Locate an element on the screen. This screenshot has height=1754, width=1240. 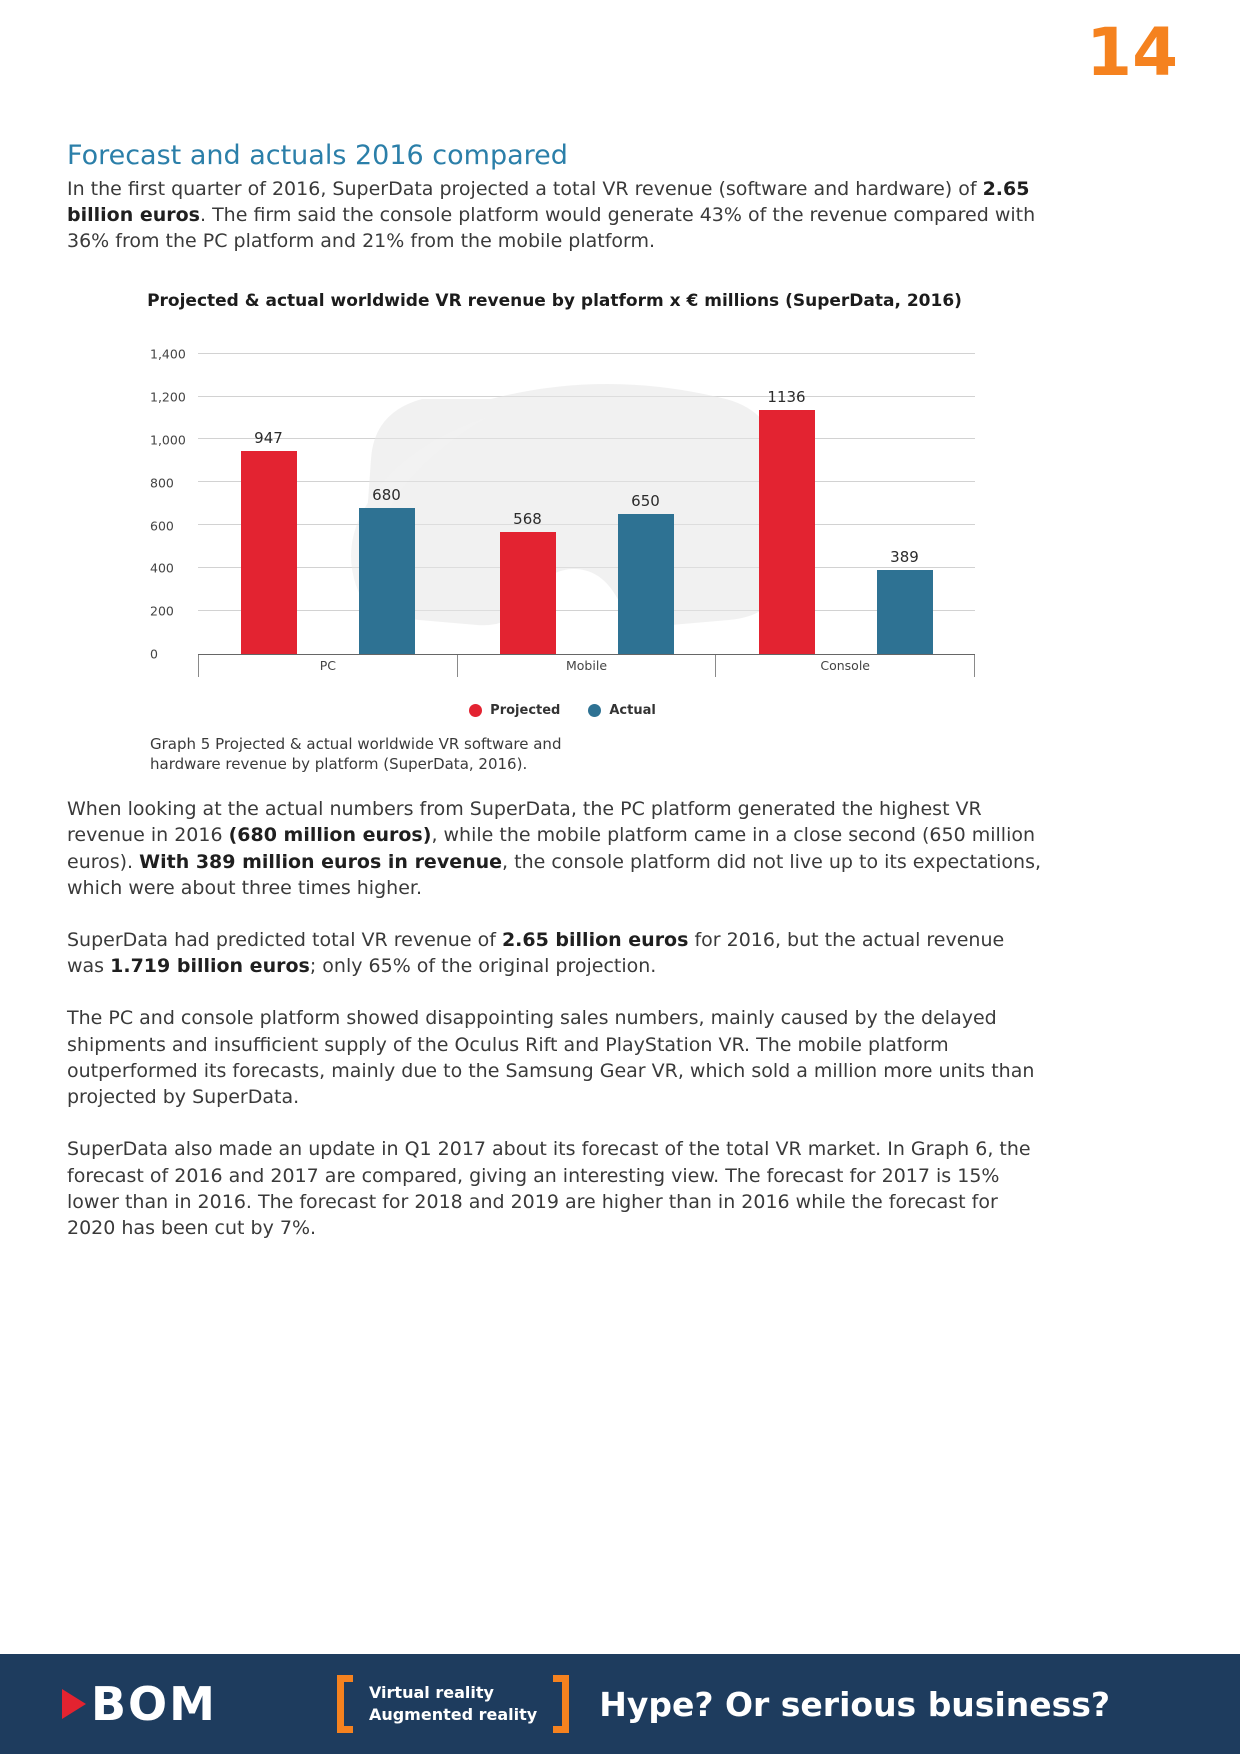
tagline-text: Virtual reality Augmented reality is located at coordinates (453, 1703).